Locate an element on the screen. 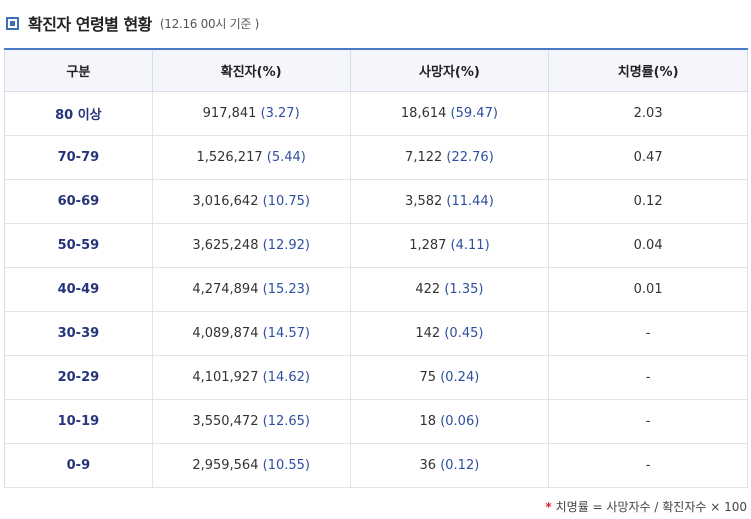 The width and height of the screenshot is (751, 519). deaths-cell: 1,287 (4.11) is located at coordinates (449, 245).